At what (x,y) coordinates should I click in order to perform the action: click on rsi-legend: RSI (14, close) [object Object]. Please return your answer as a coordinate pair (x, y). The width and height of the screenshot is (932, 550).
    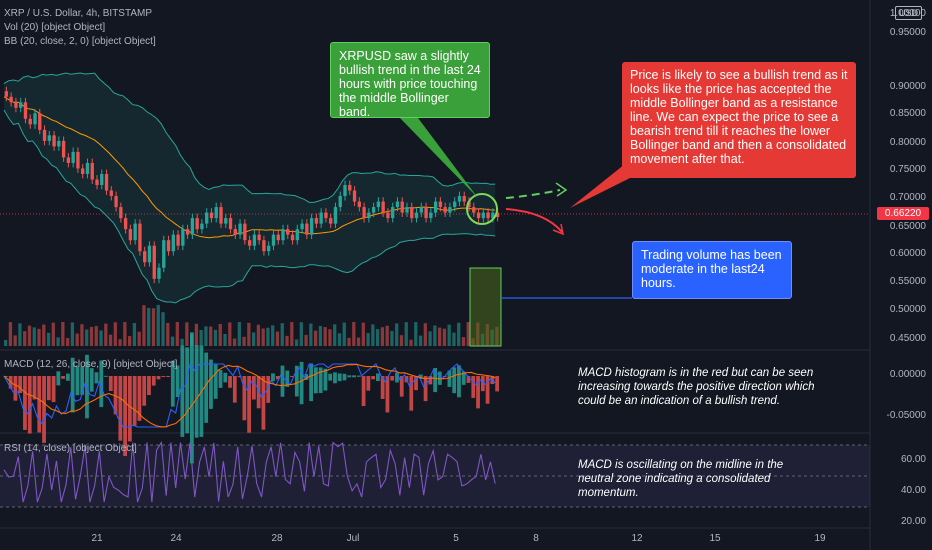
    Looking at the image, I should click on (70, 448).